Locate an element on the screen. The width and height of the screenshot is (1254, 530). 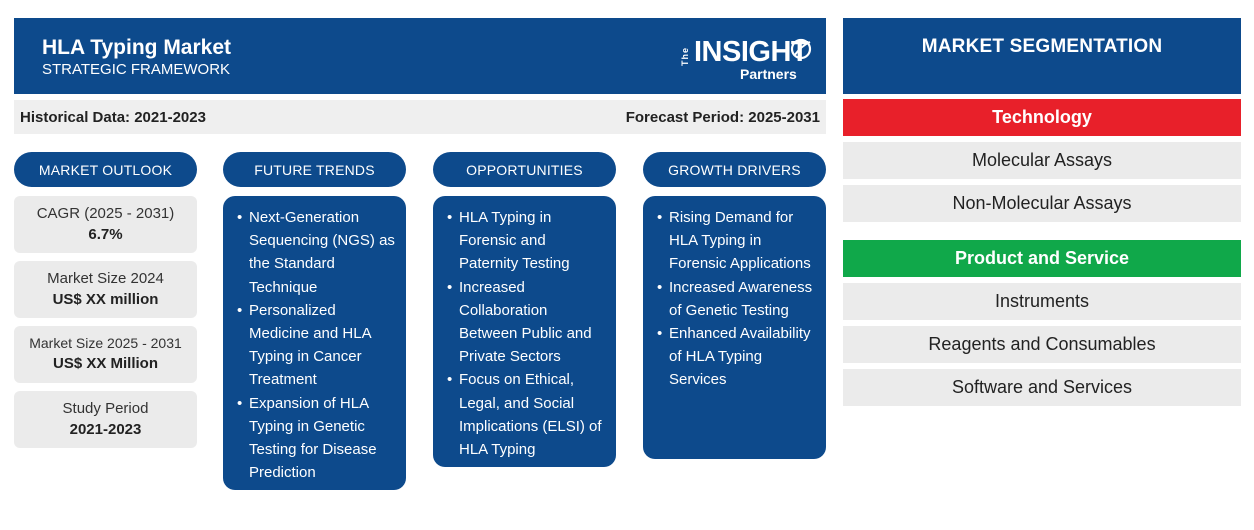
report-subtitle: STRATEGIC FRAMEWORK is located at coordinates (136, 69).